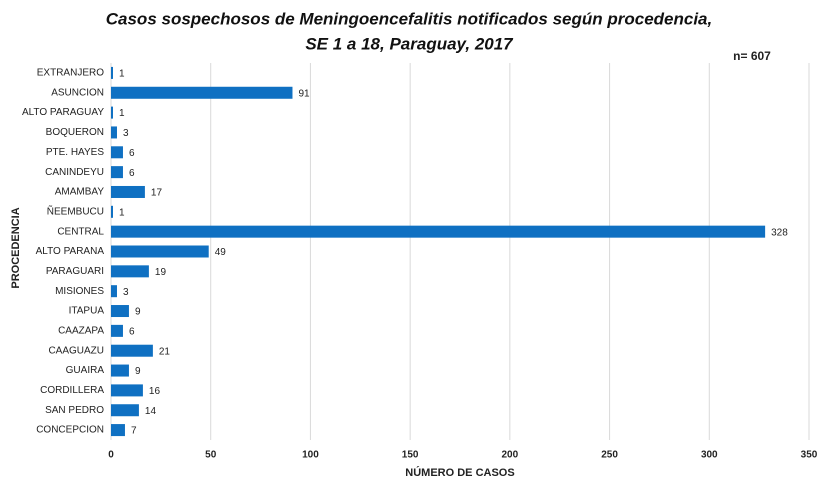  Describe the element at coordinates (87, 311) in the screenshot. I see `y-tick-label: ITAPUA` at that location.